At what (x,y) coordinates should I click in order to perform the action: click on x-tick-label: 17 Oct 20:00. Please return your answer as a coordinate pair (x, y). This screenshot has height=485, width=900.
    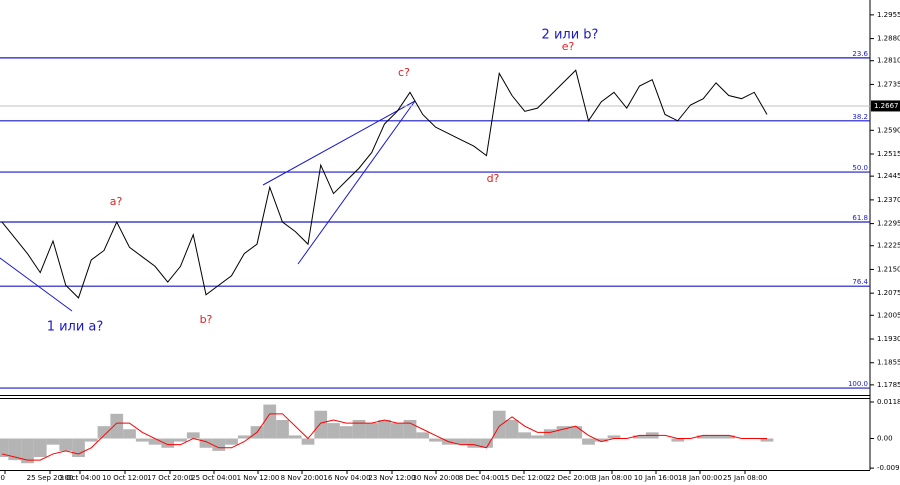
    Looking at the image, I should click on (170, 478).